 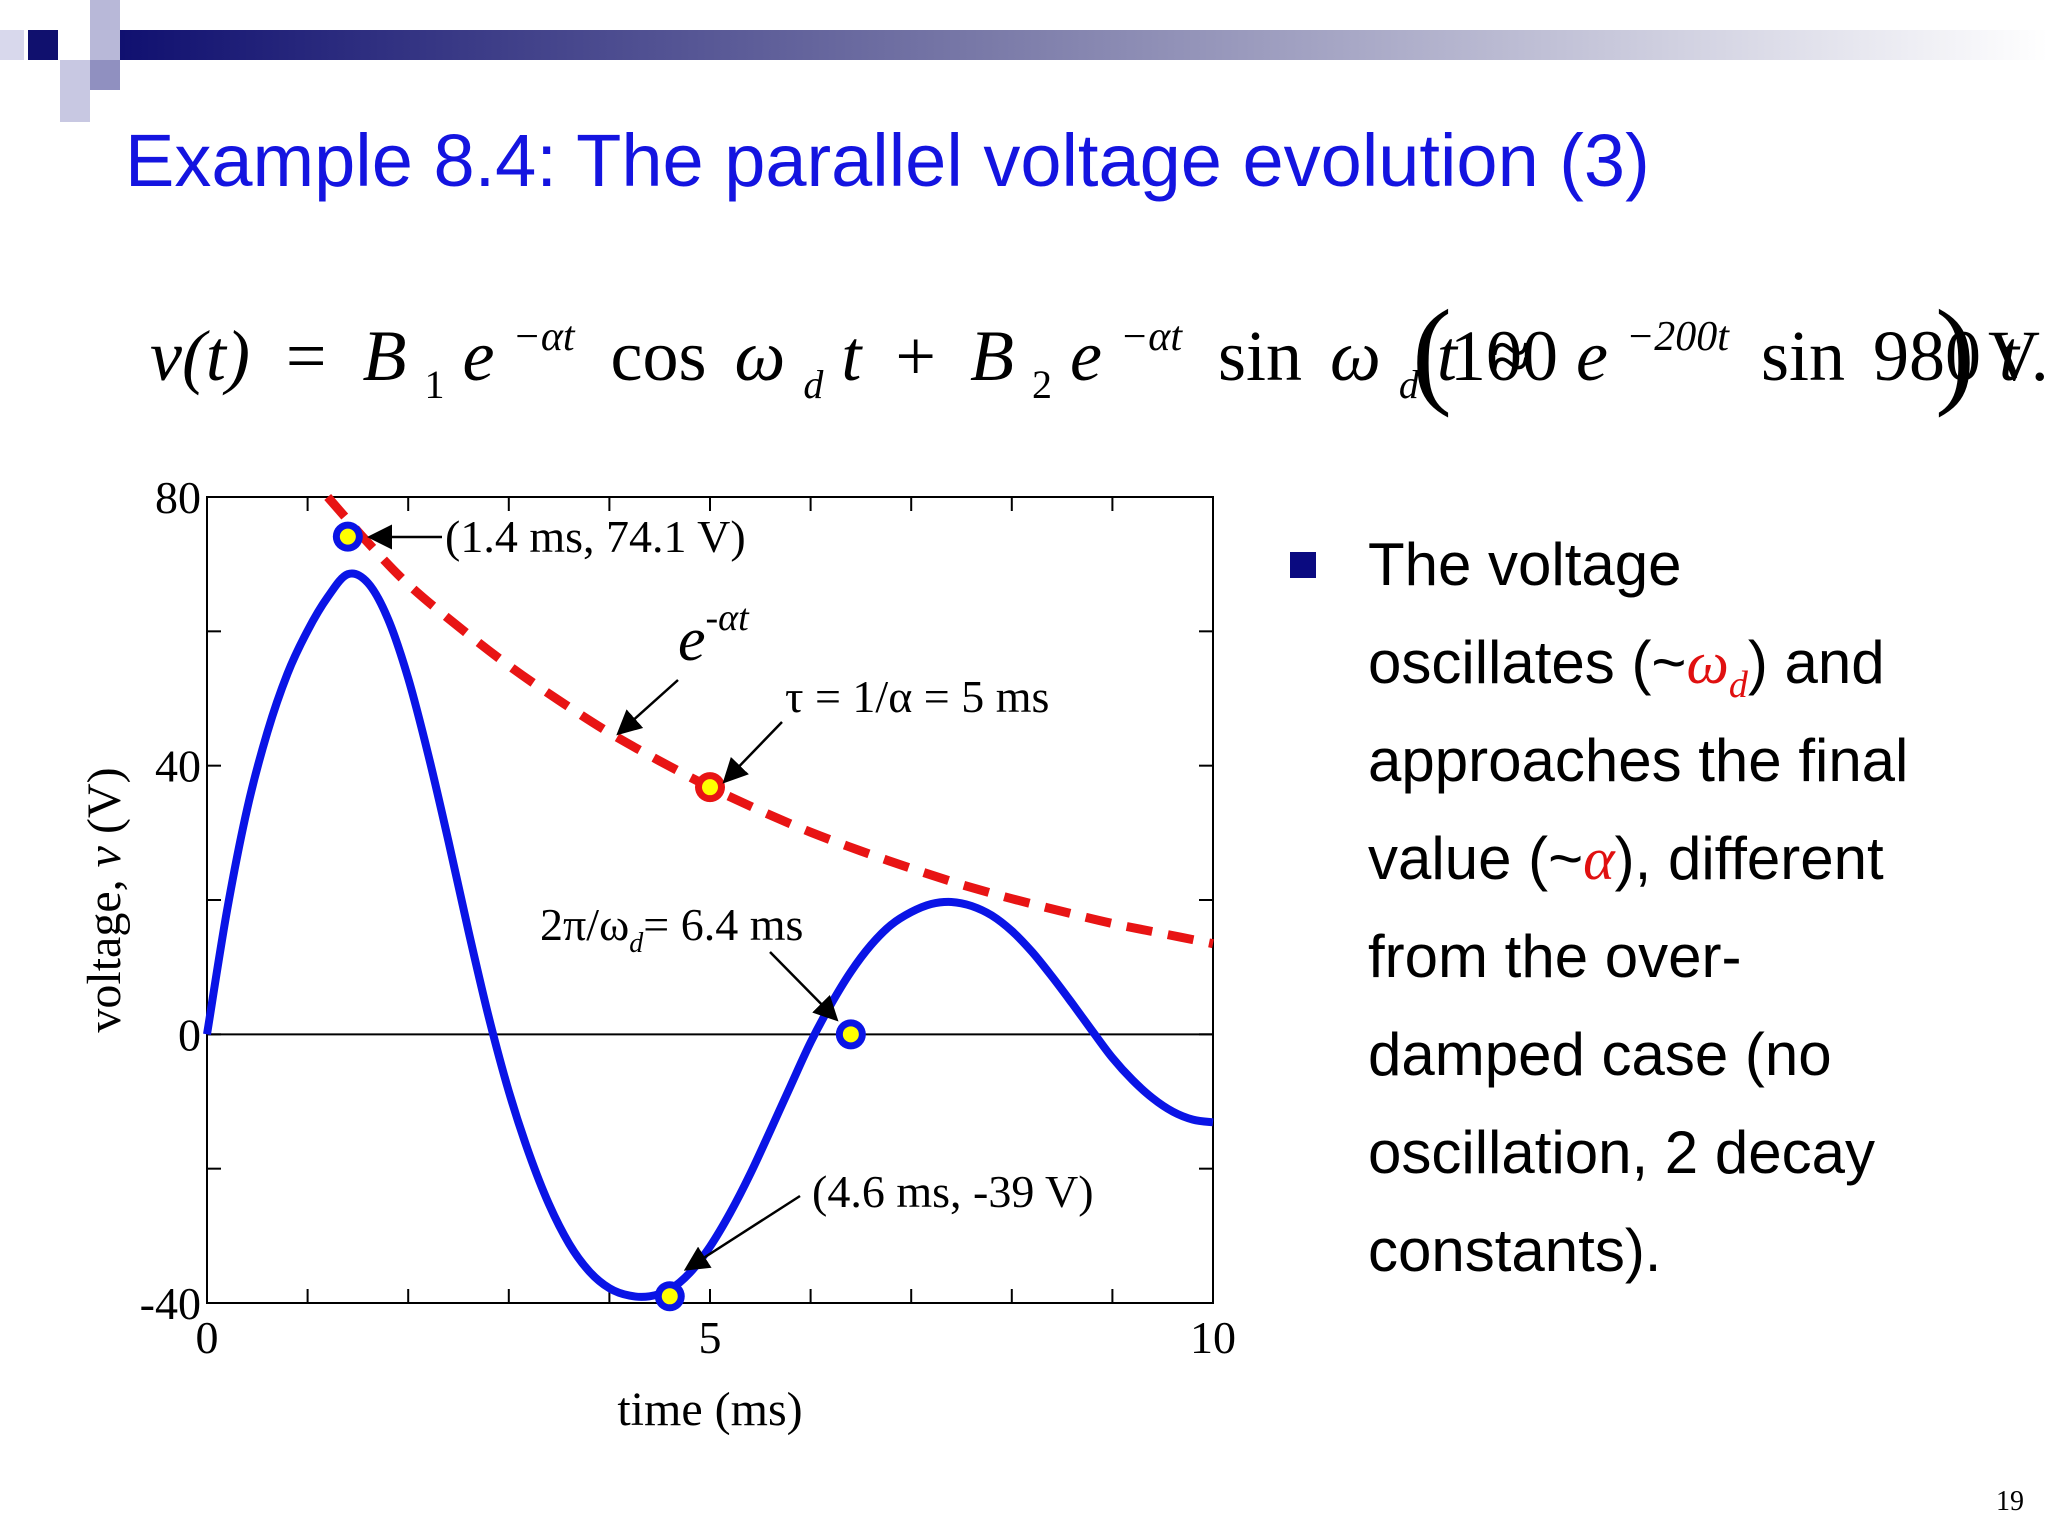 I want to click on bullet-line-8: constants)., so click(x=1515, y=1250).